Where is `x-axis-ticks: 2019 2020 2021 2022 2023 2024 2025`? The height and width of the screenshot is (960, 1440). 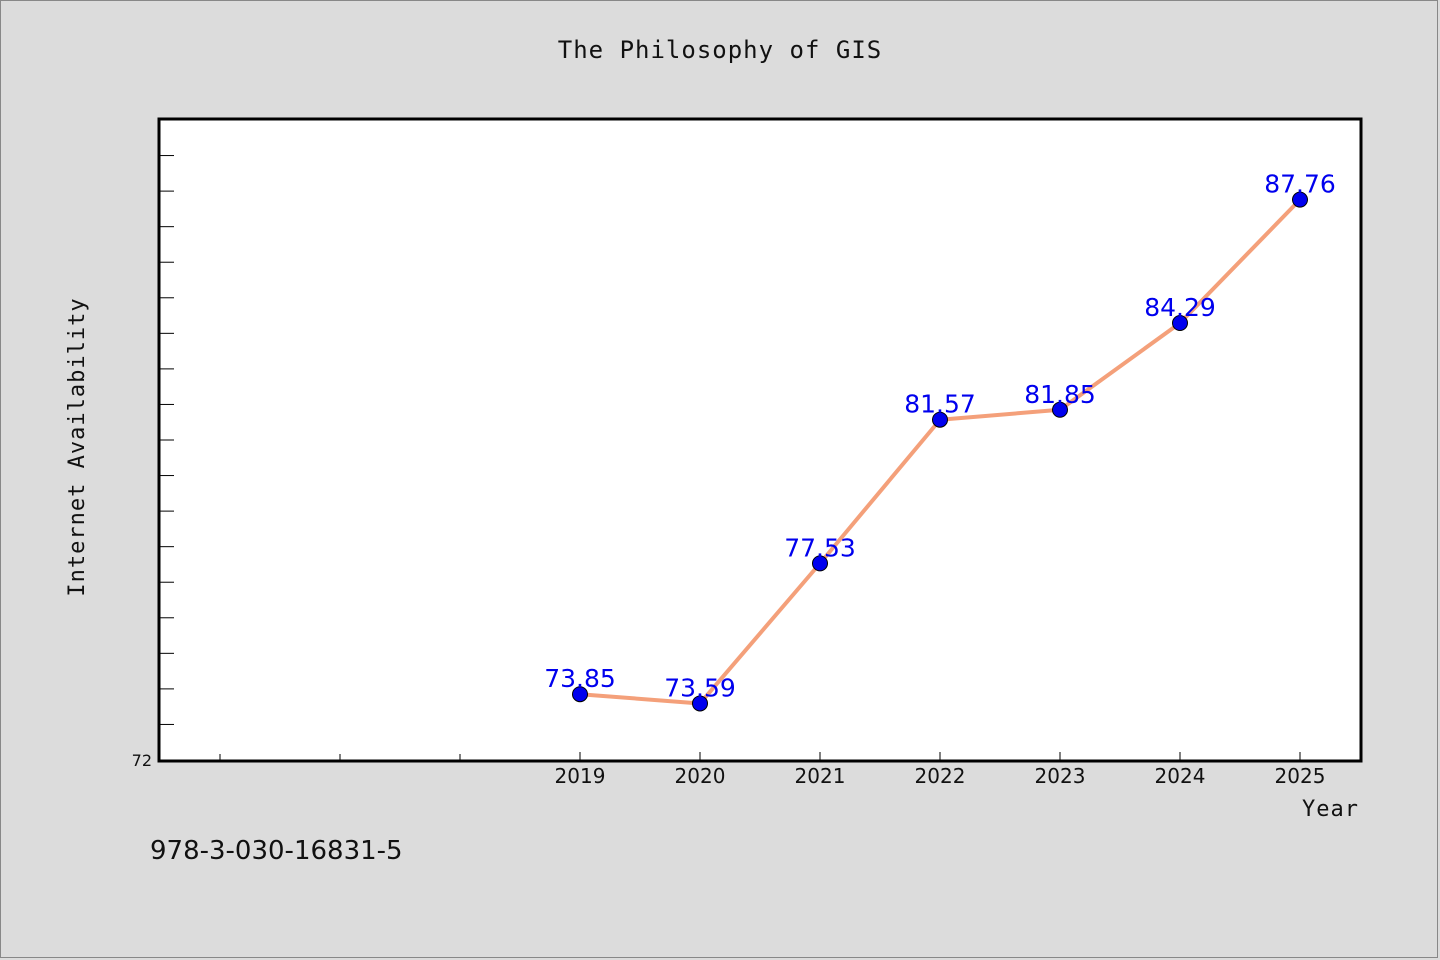
x-axis-ticks: 2019 2020 2021 2022 2023 2024 2025 is located at coordinates (772, 770).